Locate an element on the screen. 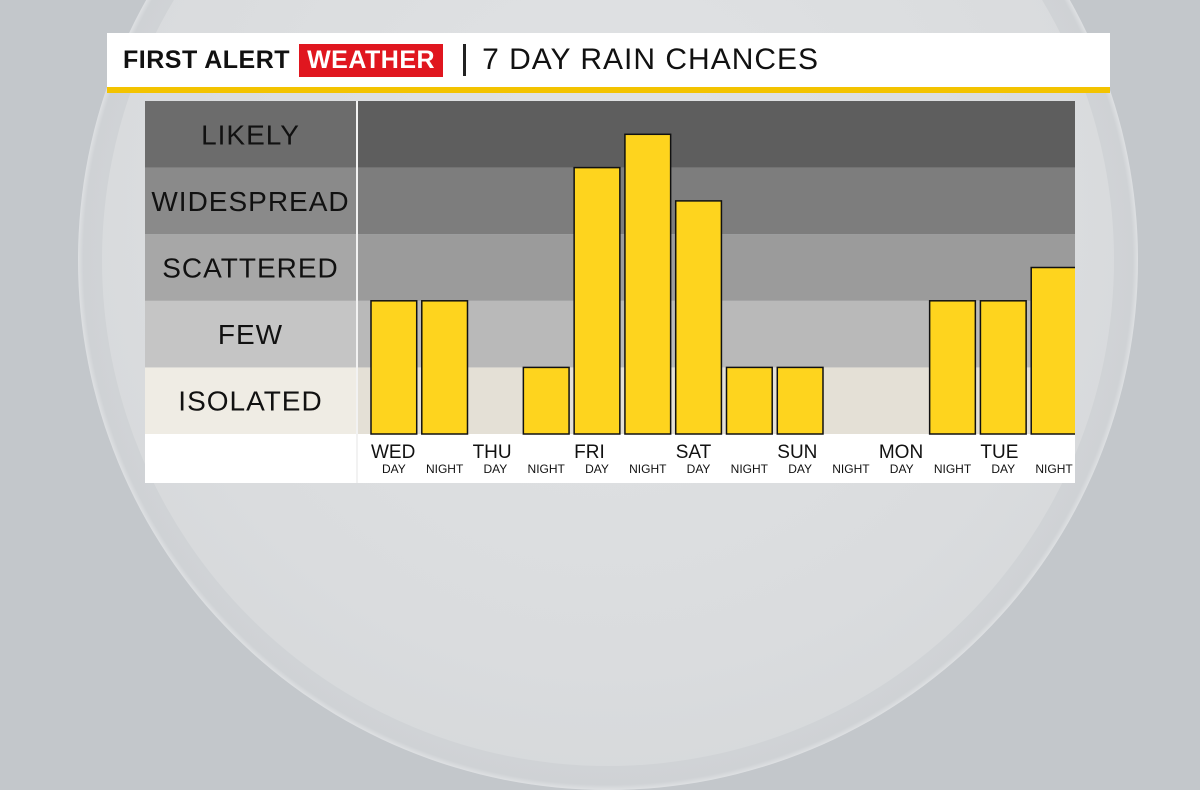 This screenshot has width=1200, height=790. page-title: 7 DAY RAIN CHANCES is located at coordinates (651, 59).